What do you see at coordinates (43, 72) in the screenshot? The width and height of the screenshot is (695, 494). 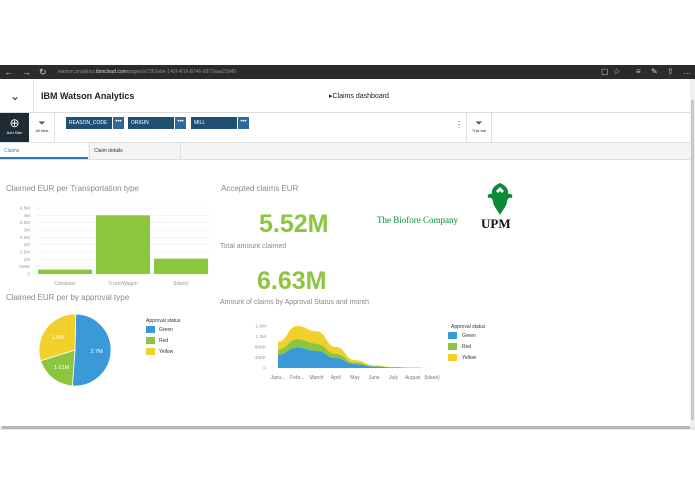 I see `refresh-icon: ↻` at bounding box center [43, 72].